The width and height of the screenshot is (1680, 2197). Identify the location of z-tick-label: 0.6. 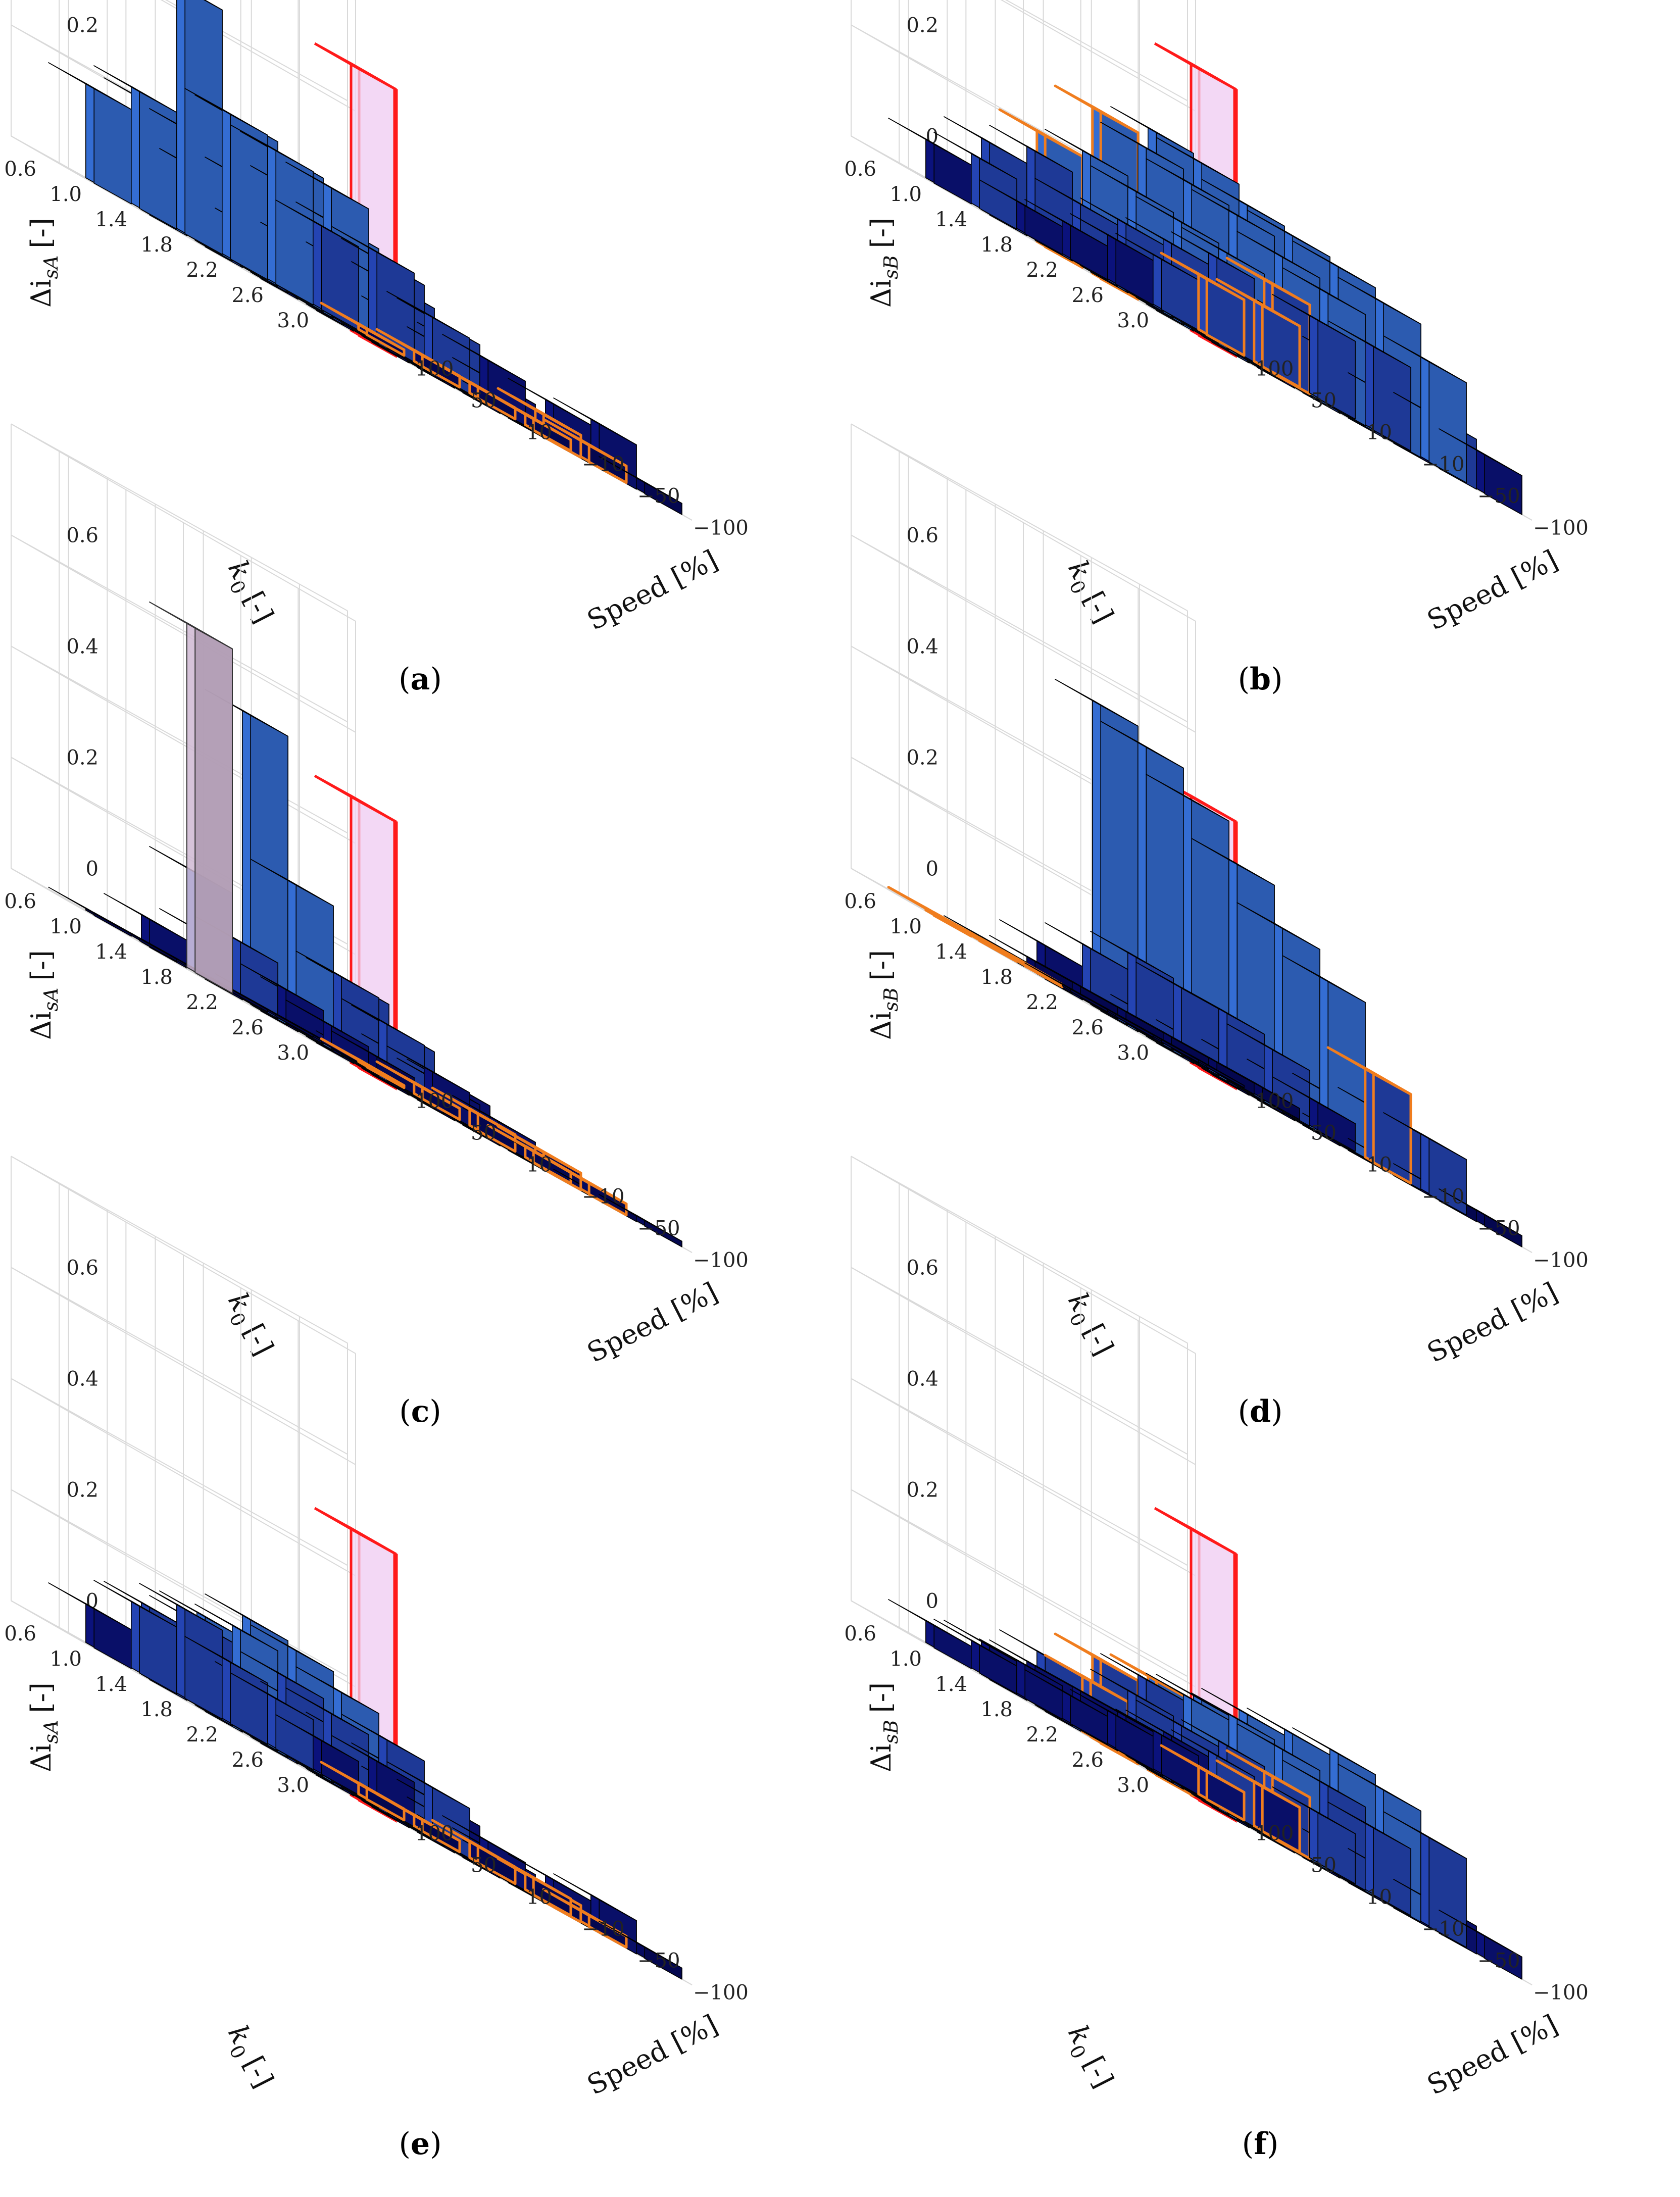
(922, 536).